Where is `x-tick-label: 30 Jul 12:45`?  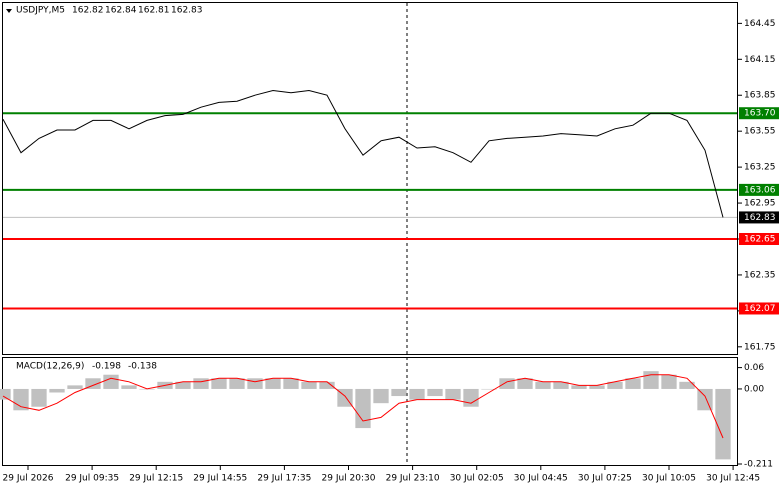 x-tick-label: 30 Jul 12:45 is located at coordinates (733, 479).